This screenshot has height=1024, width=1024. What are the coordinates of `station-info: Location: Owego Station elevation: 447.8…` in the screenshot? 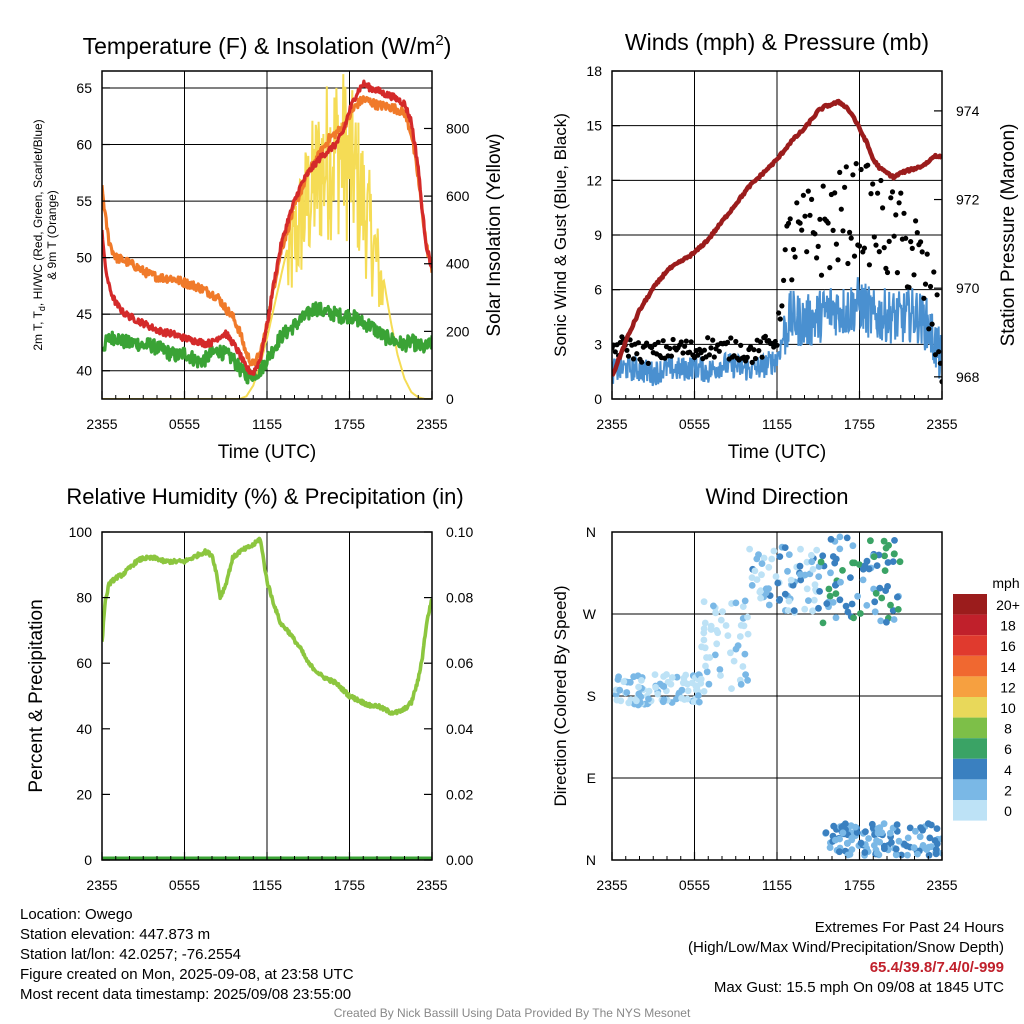 It's located at (187, 955).